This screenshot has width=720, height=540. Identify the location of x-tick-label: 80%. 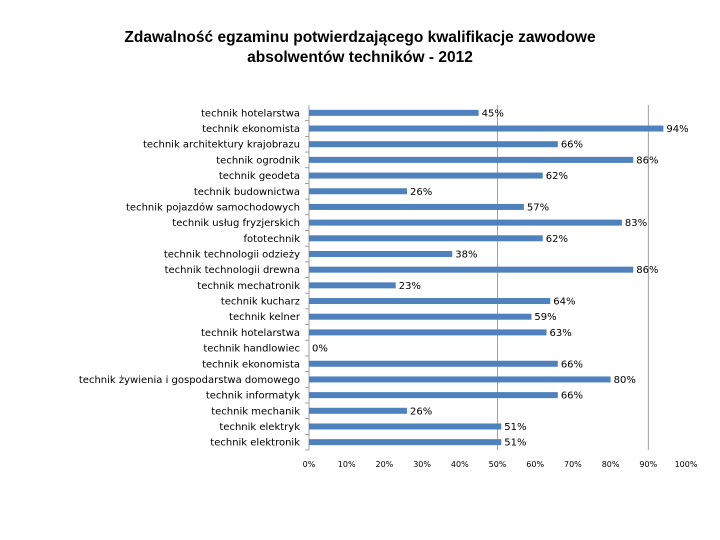
(611, 464).